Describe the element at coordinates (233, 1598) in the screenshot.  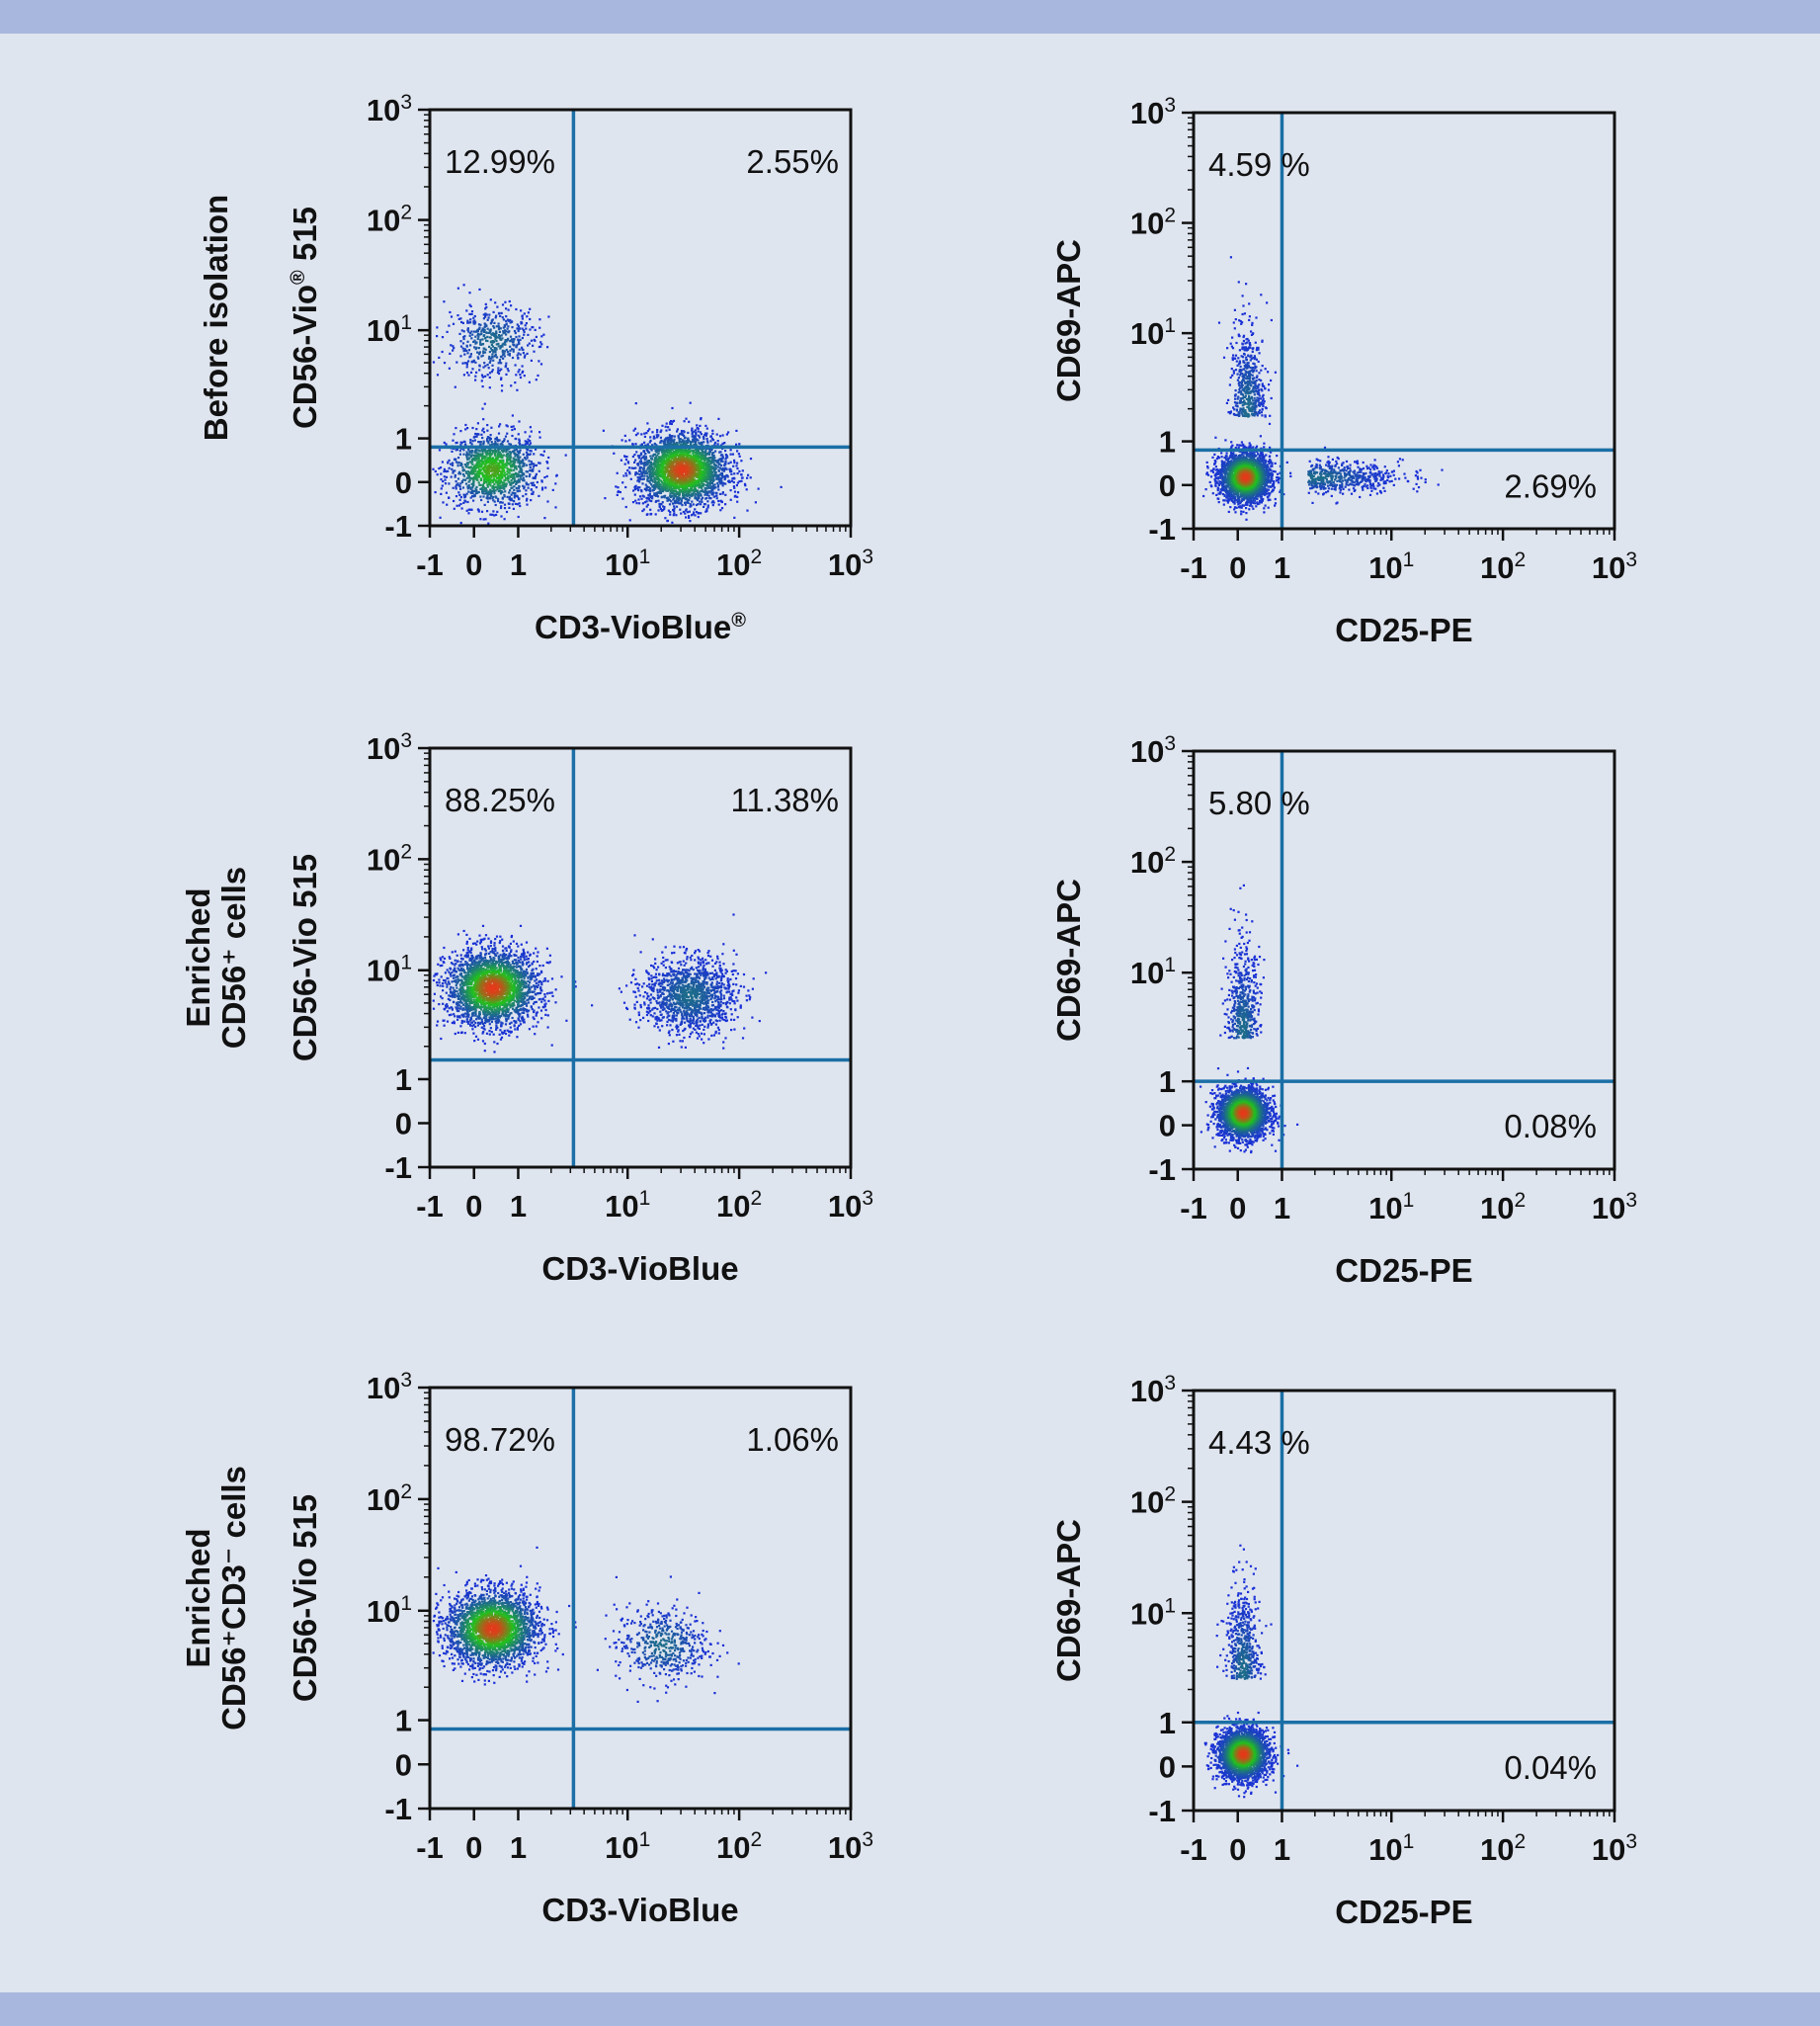
I see `row-label-line: CD56⁺CD3⁻ cells` at that location.